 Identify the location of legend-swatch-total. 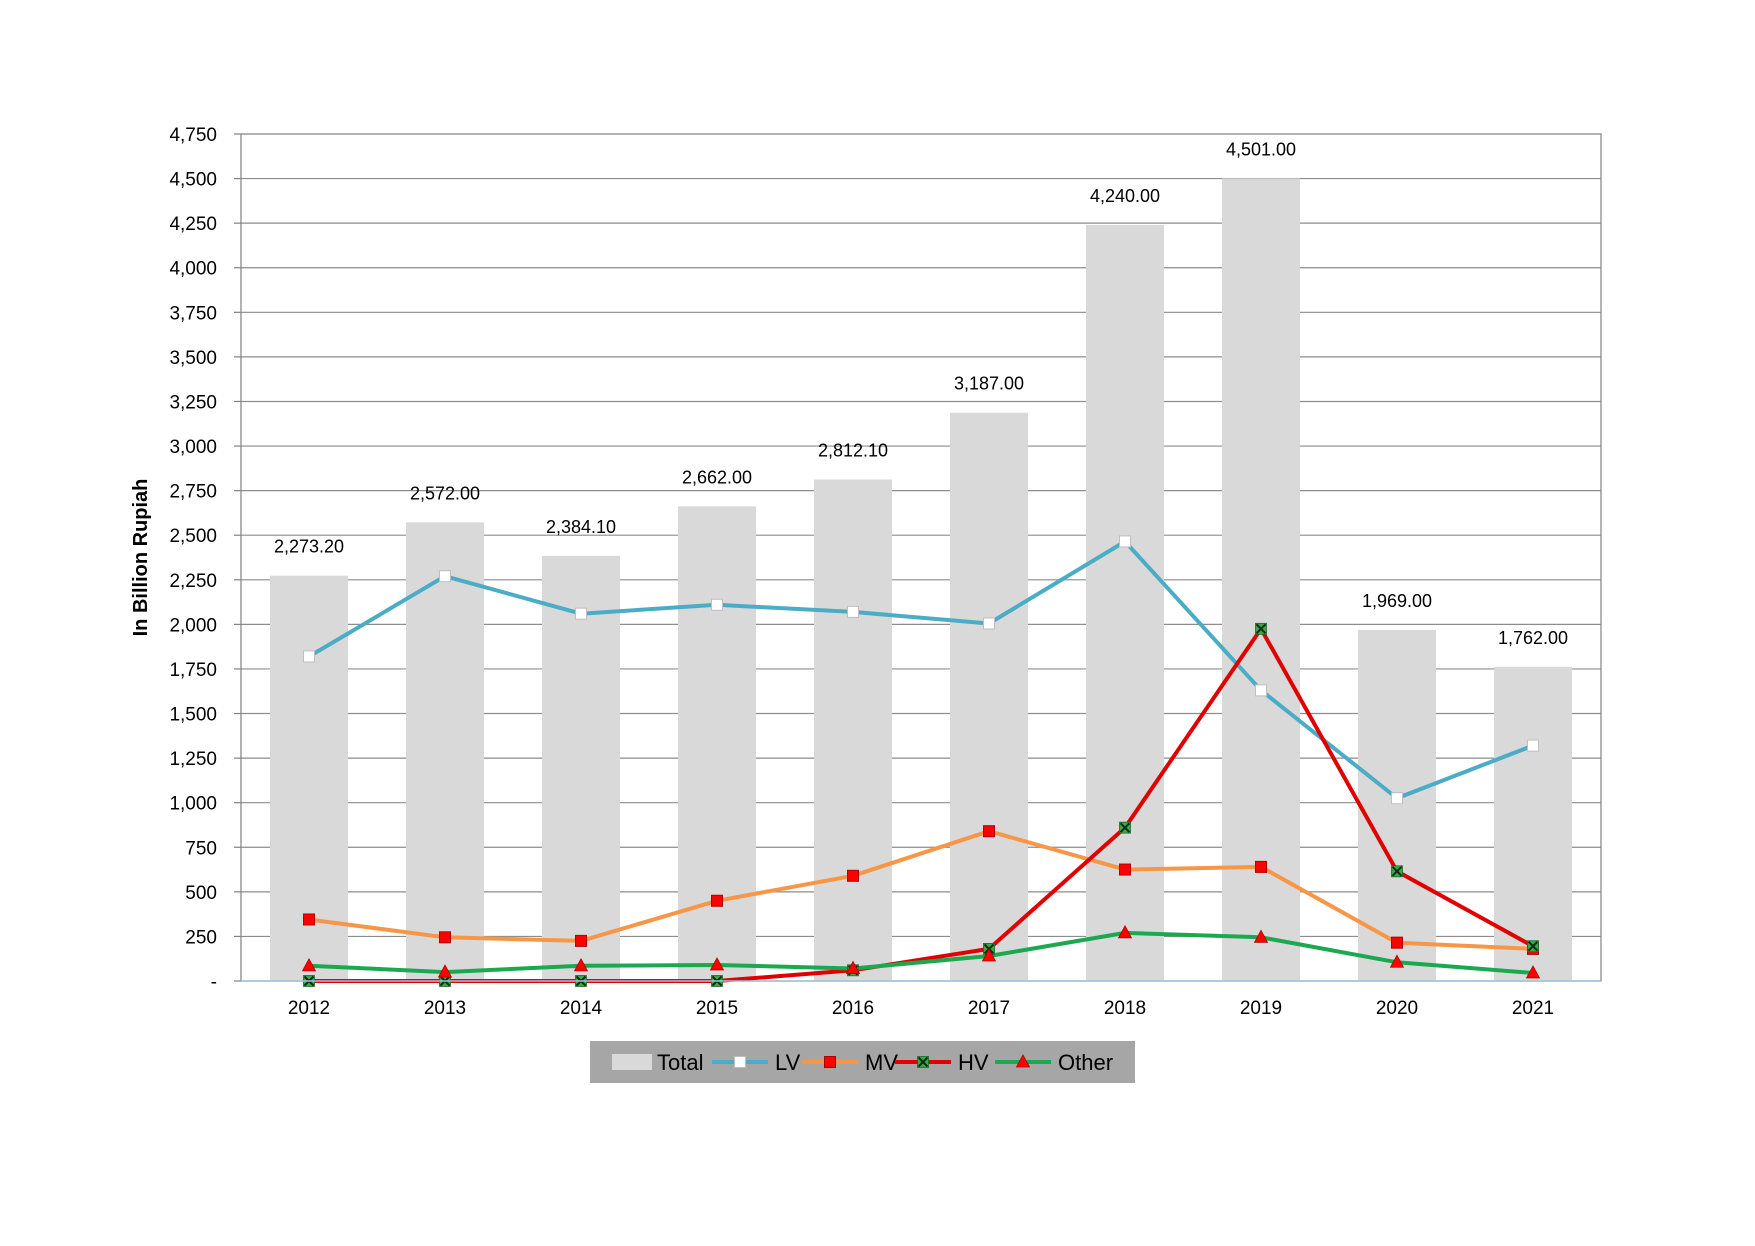
(632, 1062).